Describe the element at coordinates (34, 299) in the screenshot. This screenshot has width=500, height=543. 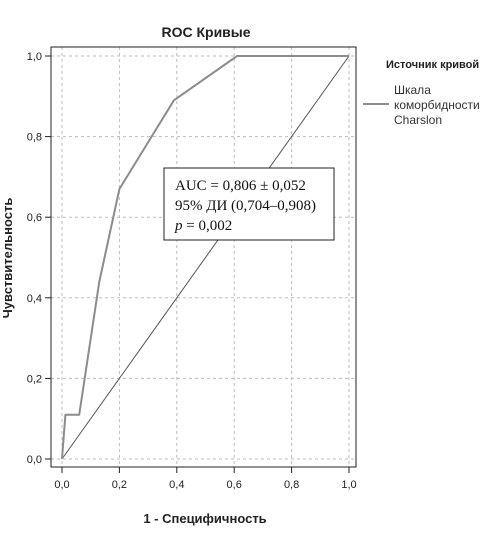
I see `y-tick-label: 0,4` at that location.